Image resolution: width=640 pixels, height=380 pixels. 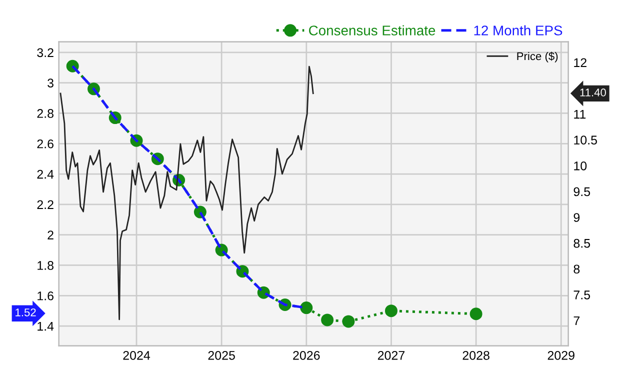 What do you see at coordinates (45, 143) in the screenshot?
I see `y-tick-label: 2.6` at bounding box center [45, 143].